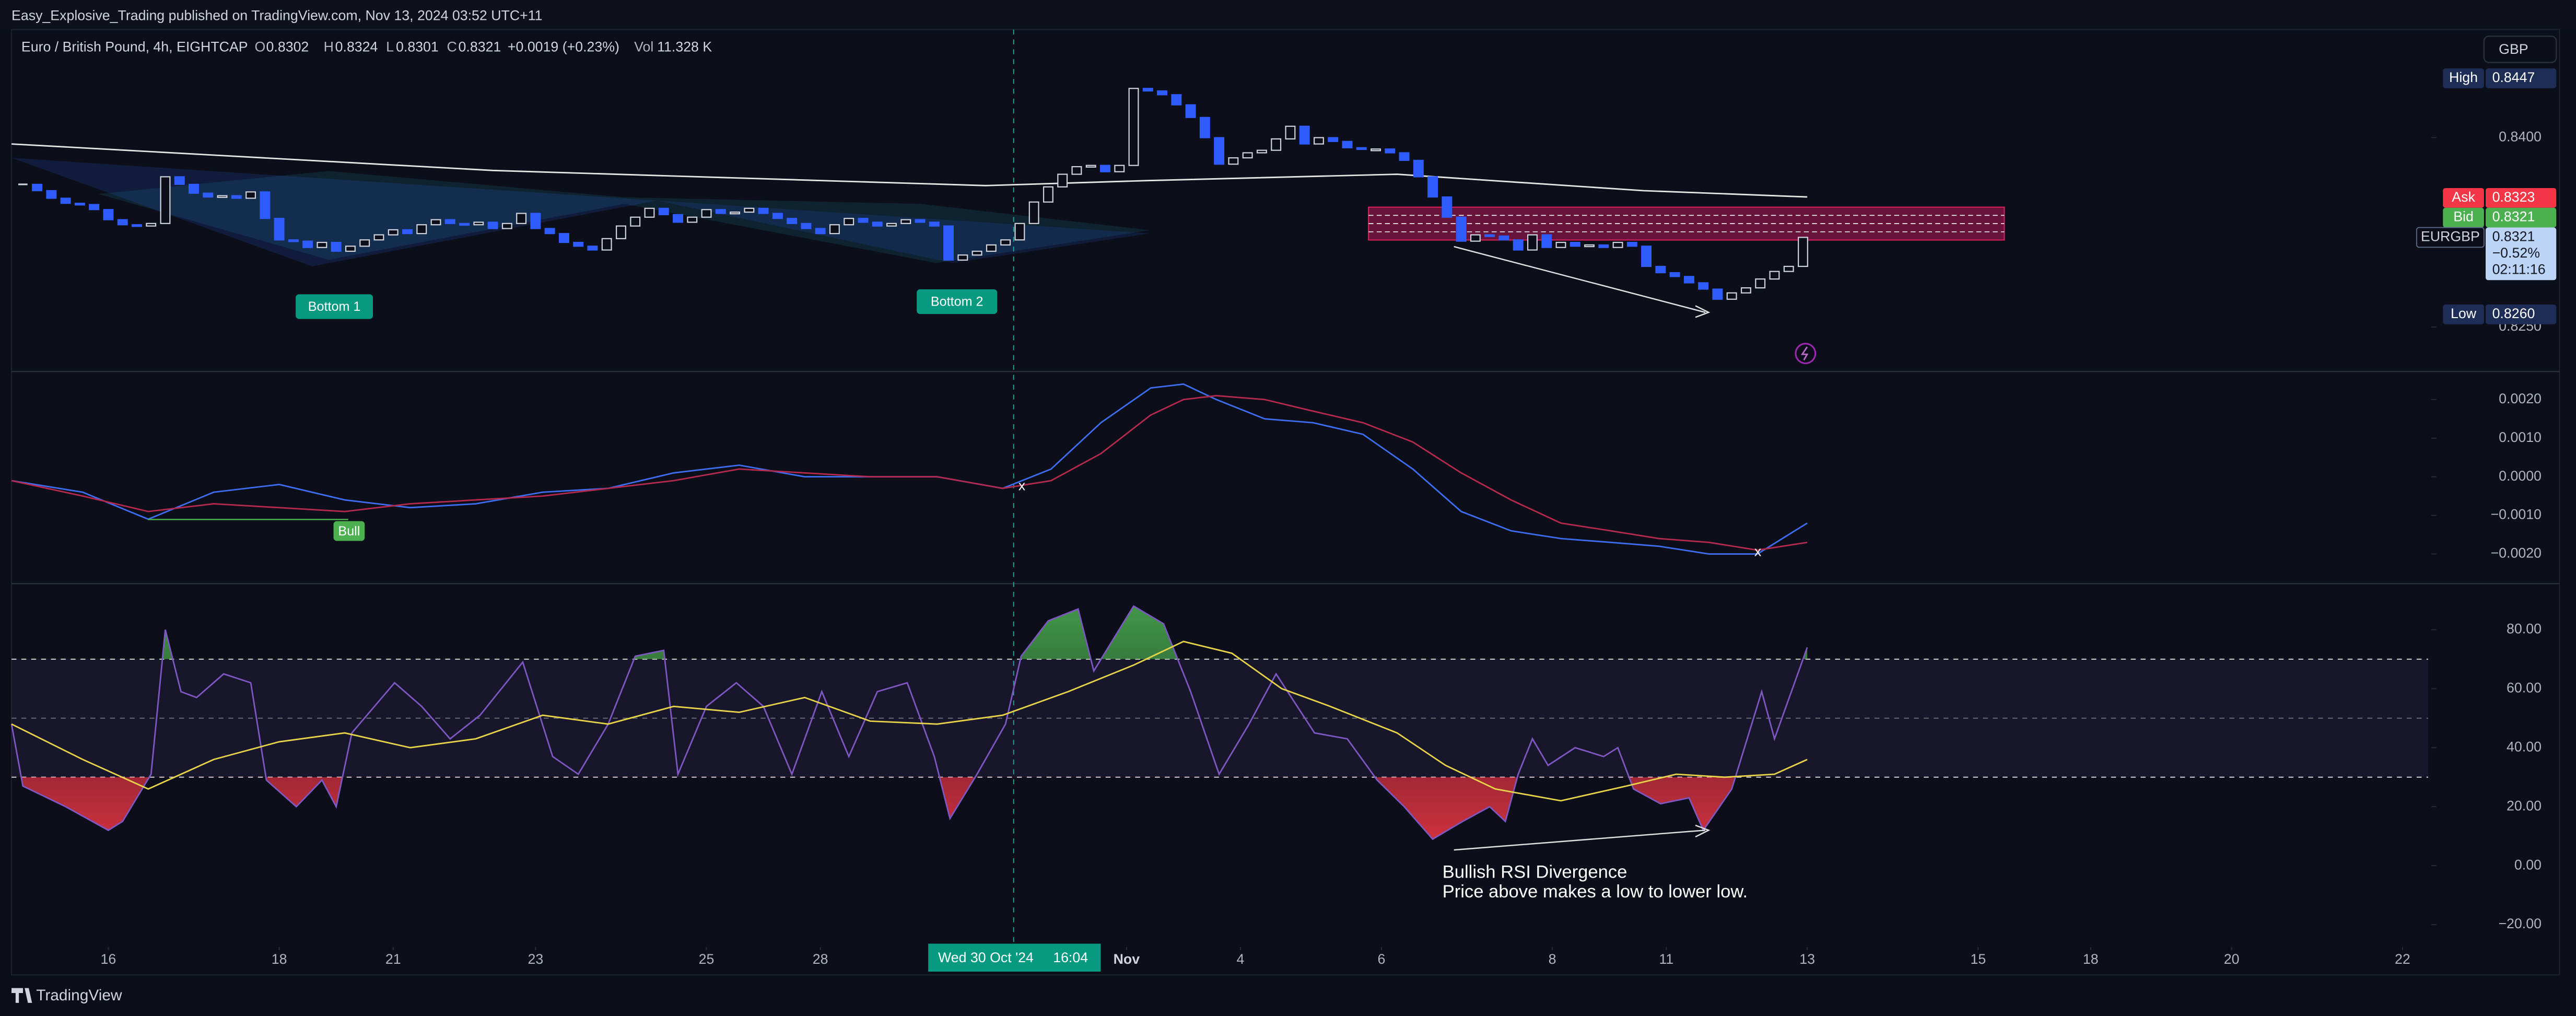 The height and width of the screenshot is (1016, 2576). I want to click on x-tick-label: Nov, so click(1127, 959).